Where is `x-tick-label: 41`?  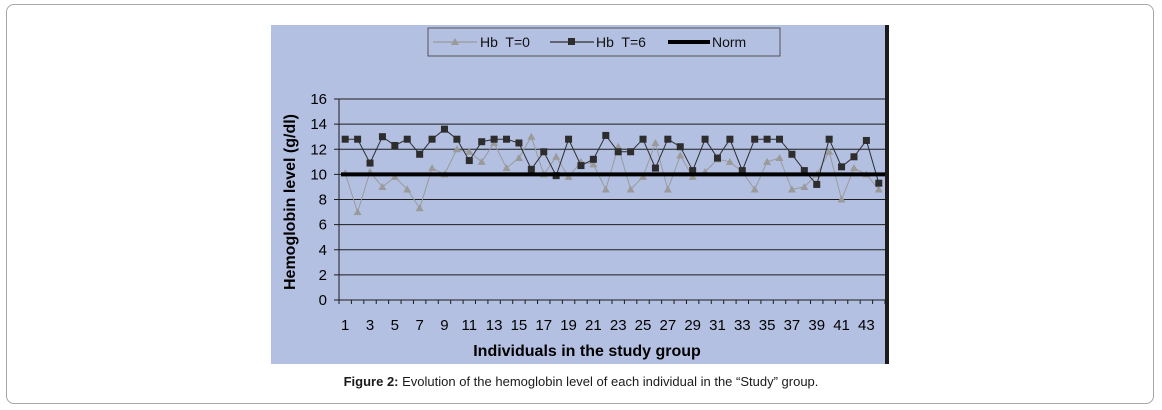
x-tick-label: 41 is located at coordinates (841, 325).